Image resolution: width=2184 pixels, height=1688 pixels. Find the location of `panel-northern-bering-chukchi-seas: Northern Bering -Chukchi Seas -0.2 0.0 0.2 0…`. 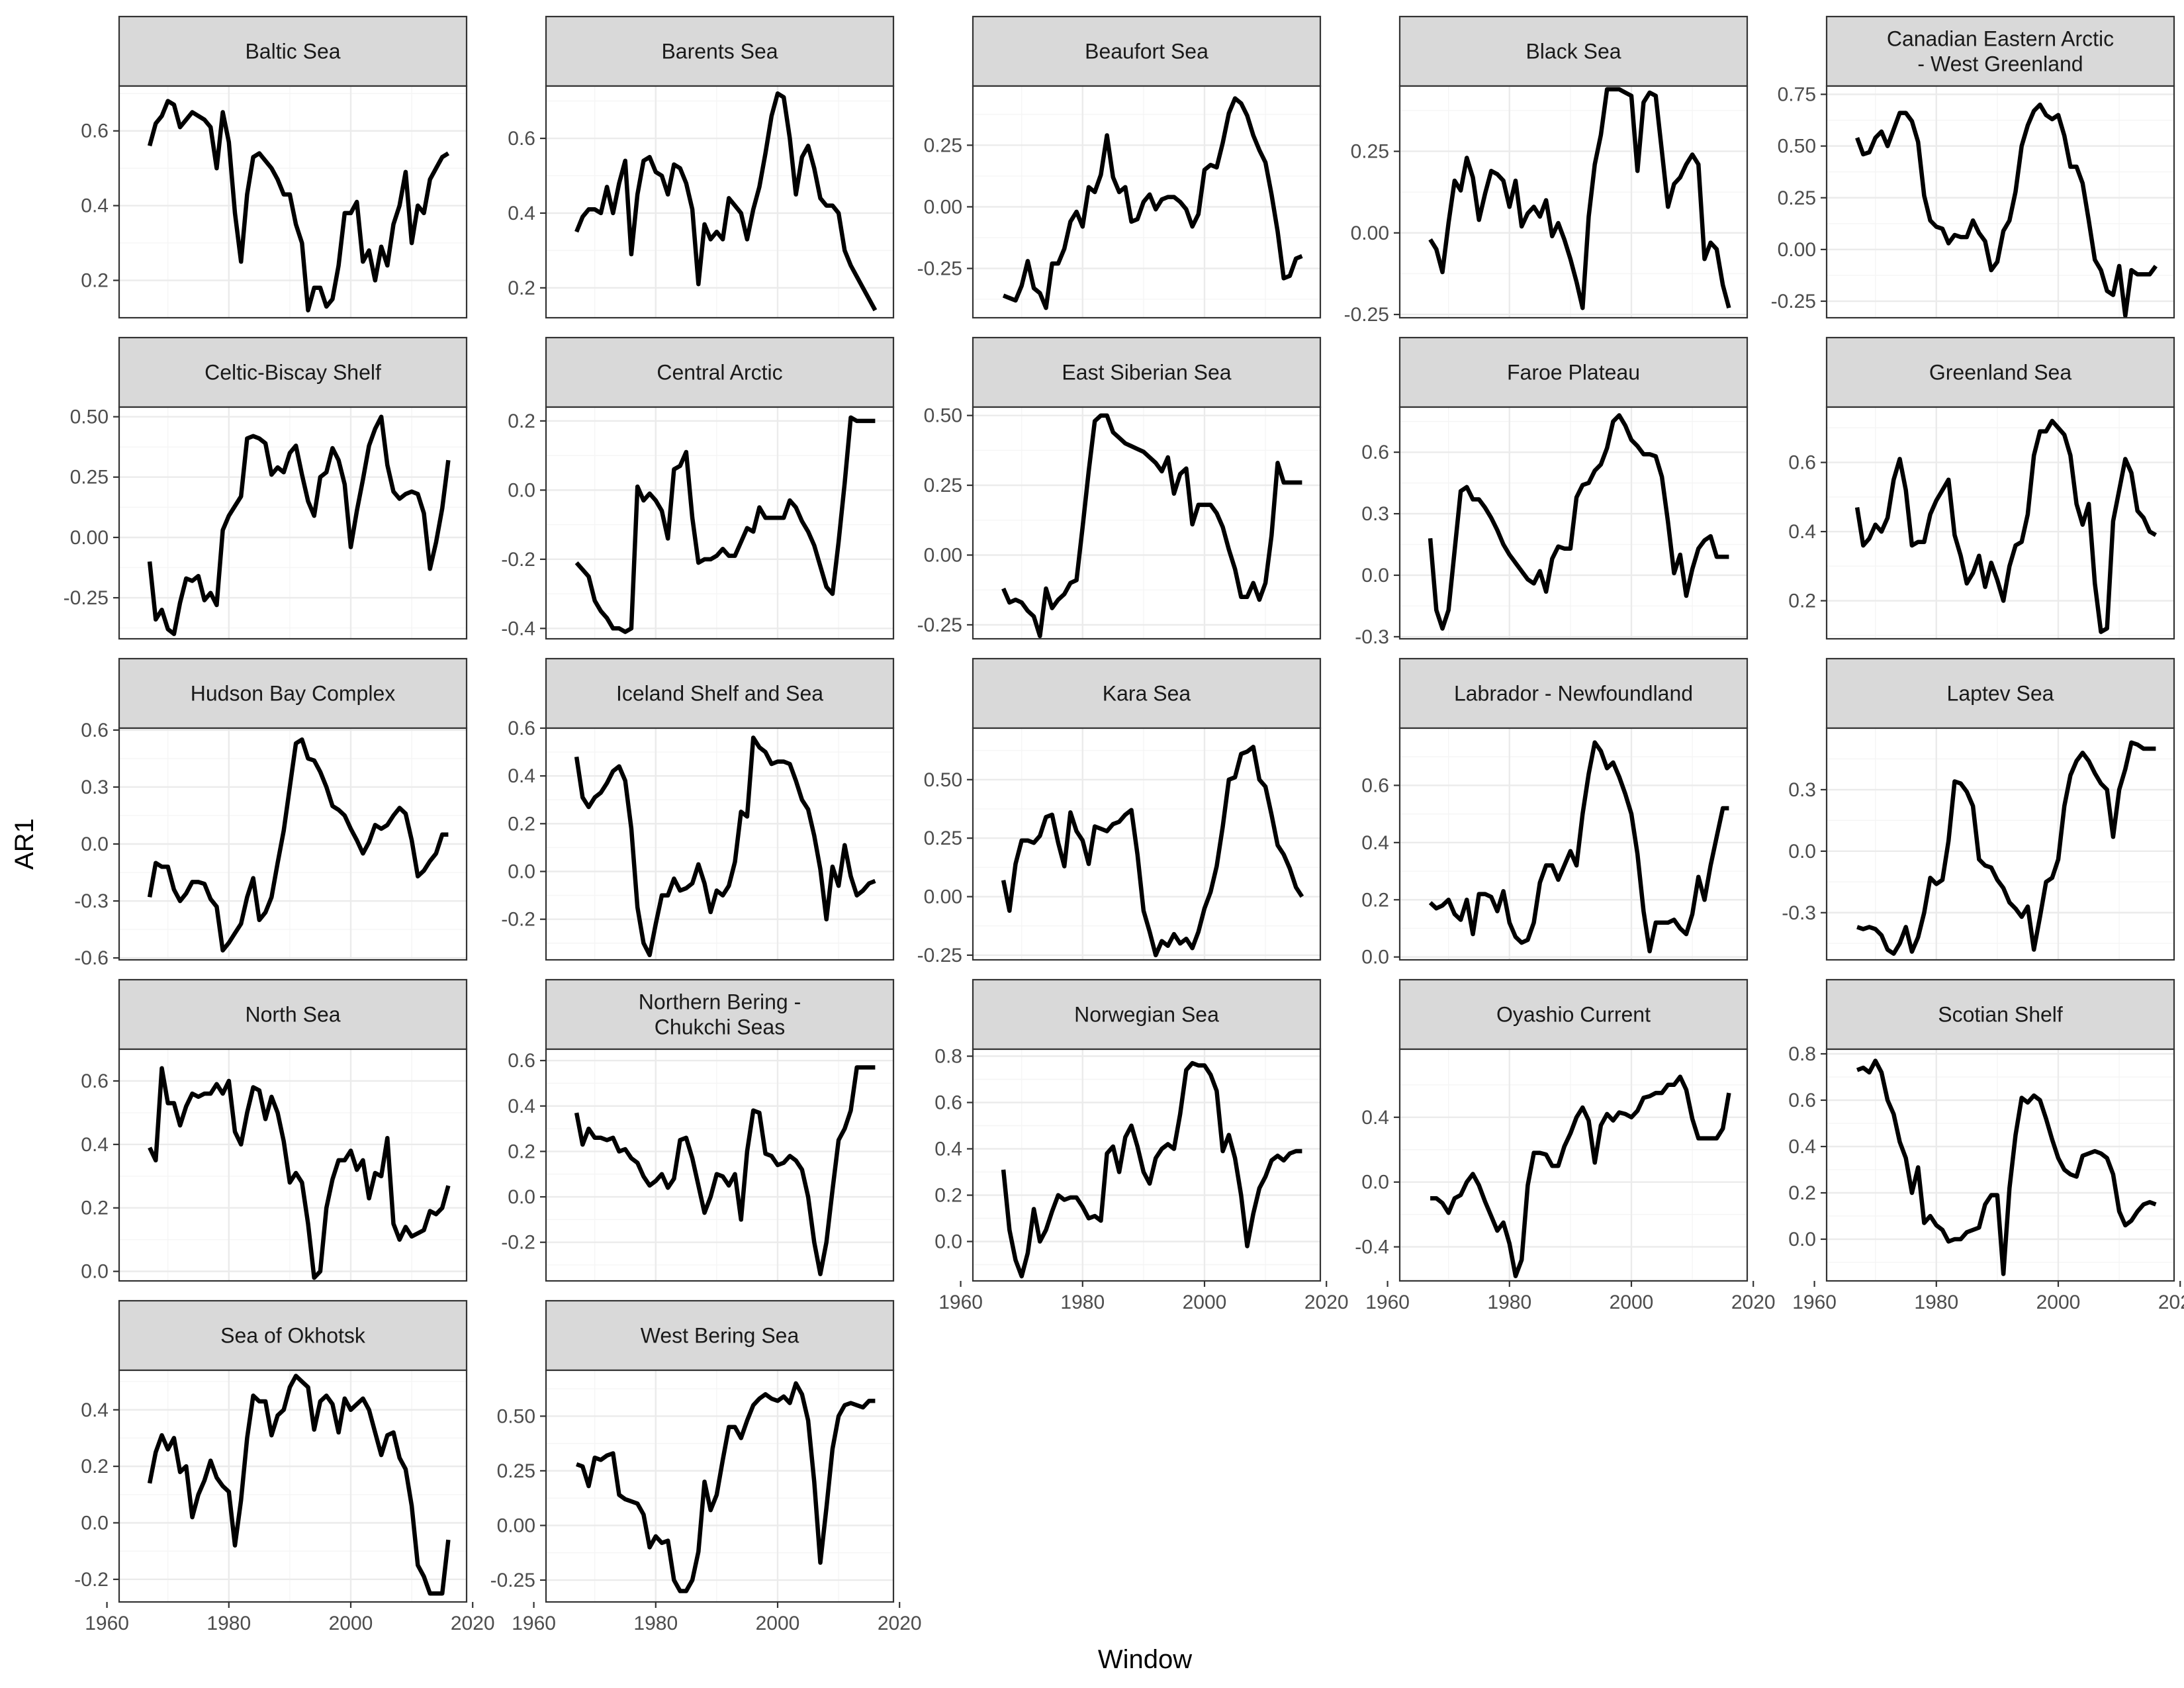

panel-northern-bering-chukchi-seas: Northern Bering -Chukchi Seas -0.2 0.0 0.2 0… is located at coordinates (698, 1130).